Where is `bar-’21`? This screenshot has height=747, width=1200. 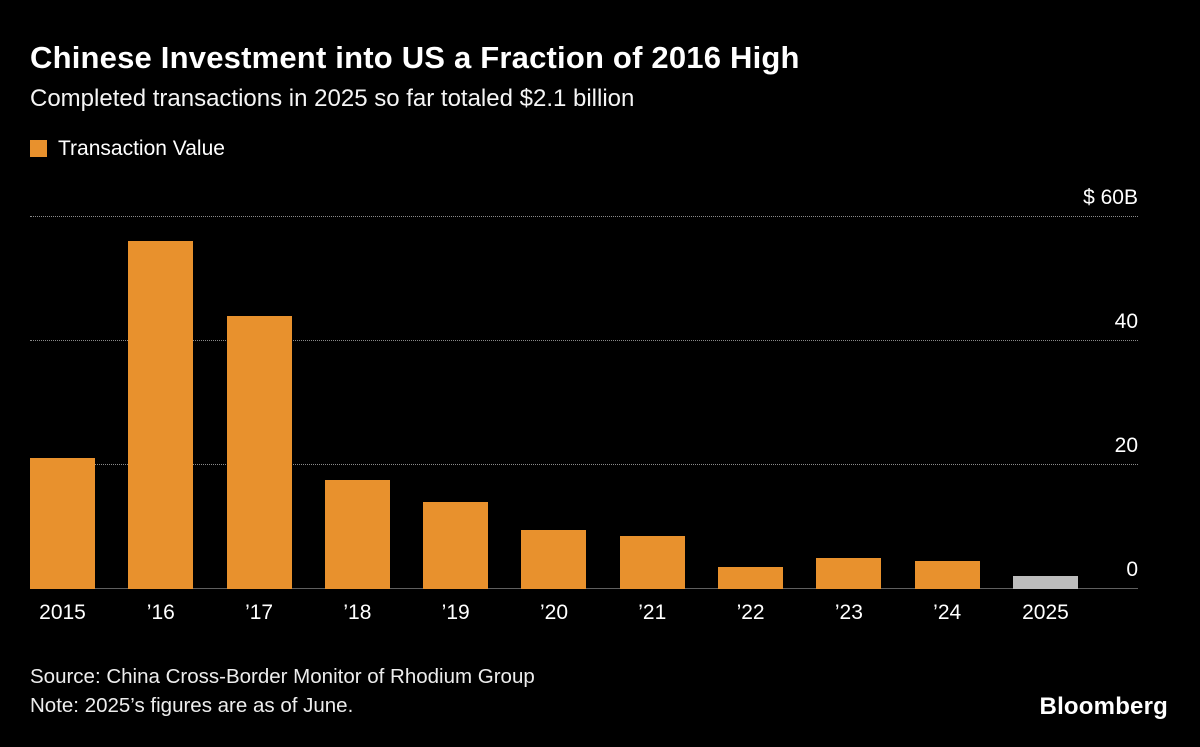
bar-’21 is located at coordinates (652, 562).